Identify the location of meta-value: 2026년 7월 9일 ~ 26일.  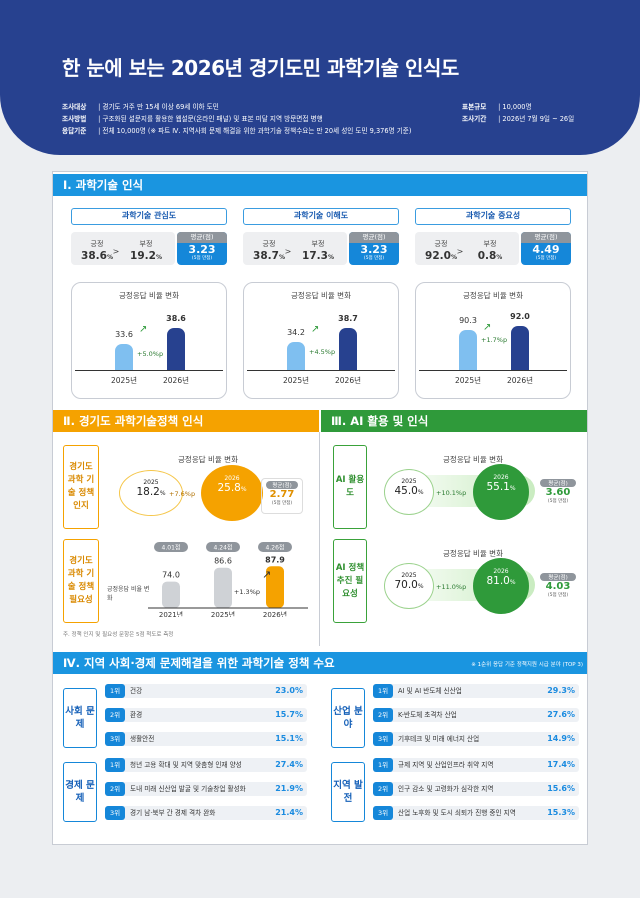
(538, 119).